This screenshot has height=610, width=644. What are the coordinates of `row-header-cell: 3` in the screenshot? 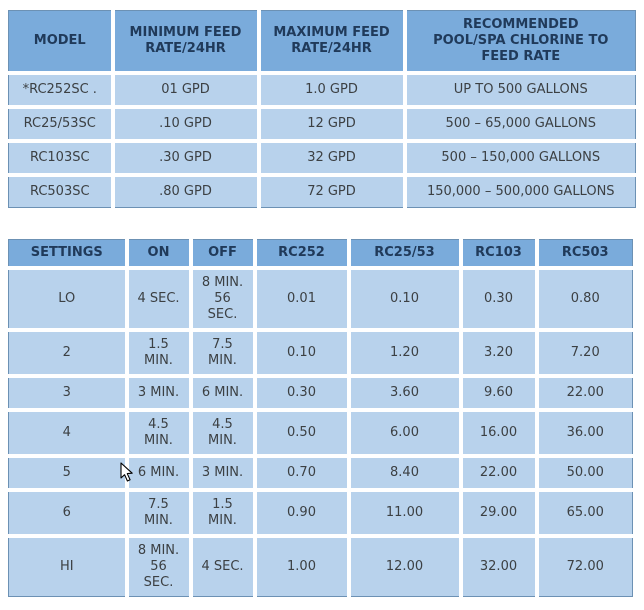 It's located at (68, 394).